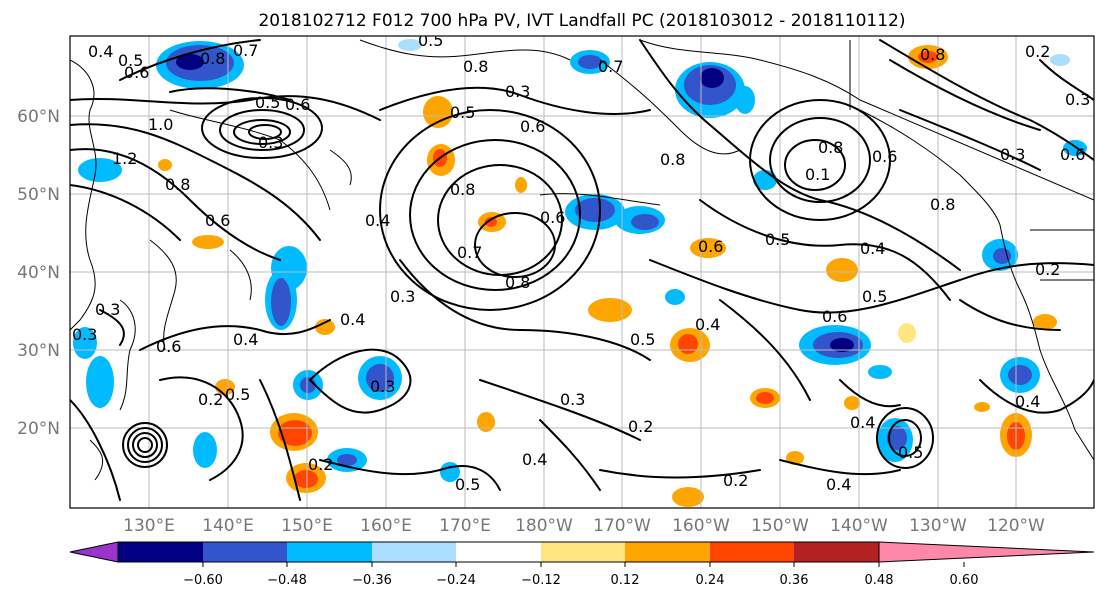 This screenshot has width=1105, height=601. What do you see at coordinates (38, 429) in the screenshot?
I see `lat-label: 20°N` at bounding box center [38, 429].